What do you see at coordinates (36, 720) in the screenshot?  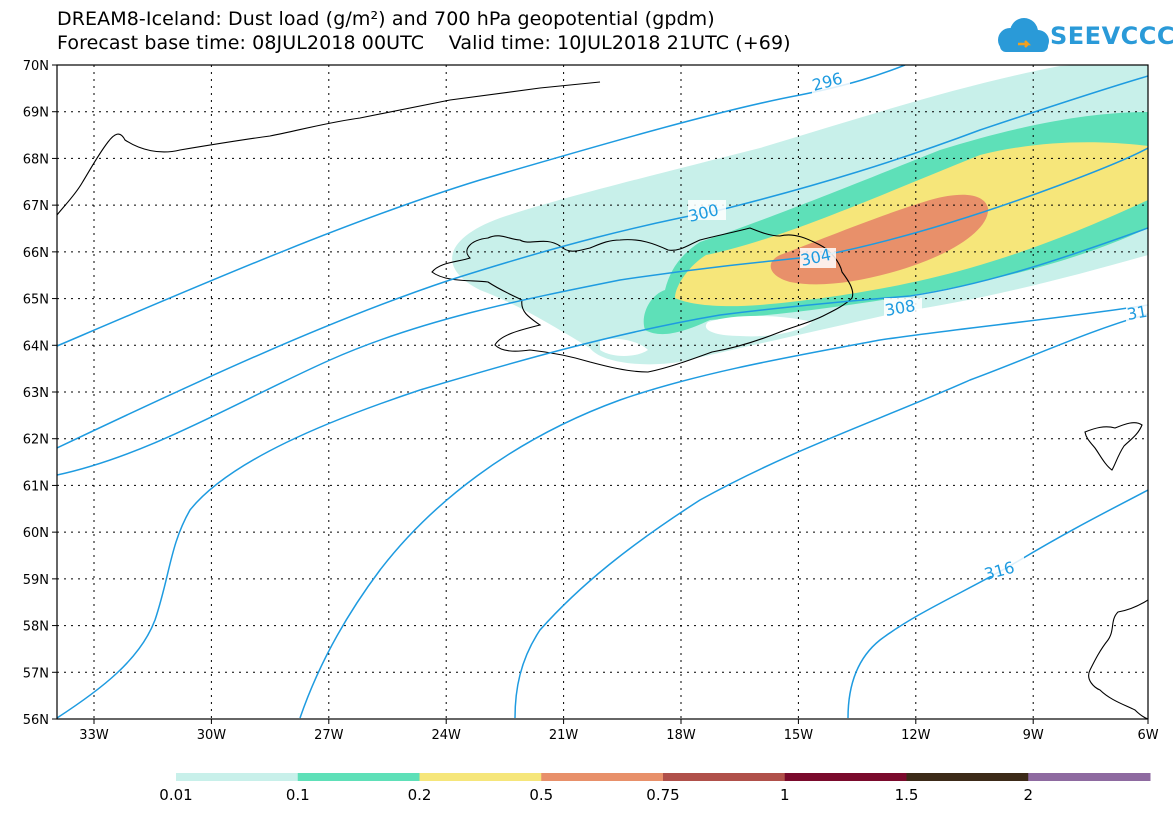 I see `lat-label: 56N` at bounding box center [36, 720].